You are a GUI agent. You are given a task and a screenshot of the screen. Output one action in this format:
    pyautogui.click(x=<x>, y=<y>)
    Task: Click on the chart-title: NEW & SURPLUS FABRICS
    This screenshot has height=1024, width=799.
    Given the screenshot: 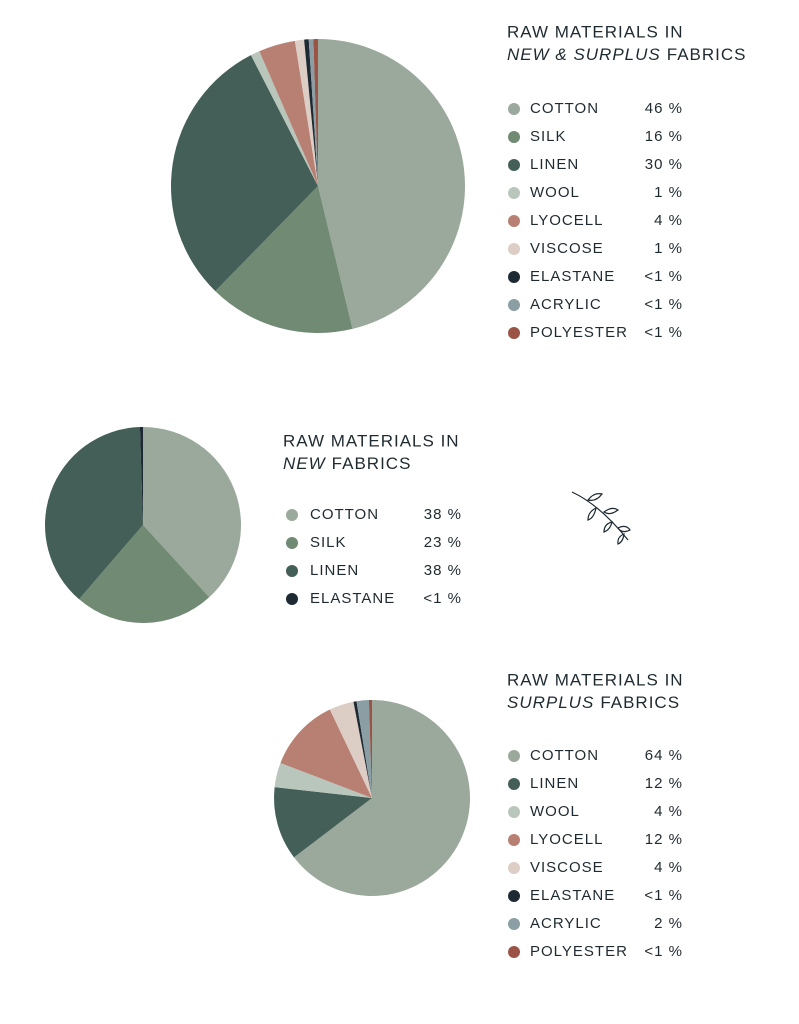 What is the action you would take?
    pyautogui.click(x=627, y=54)
    